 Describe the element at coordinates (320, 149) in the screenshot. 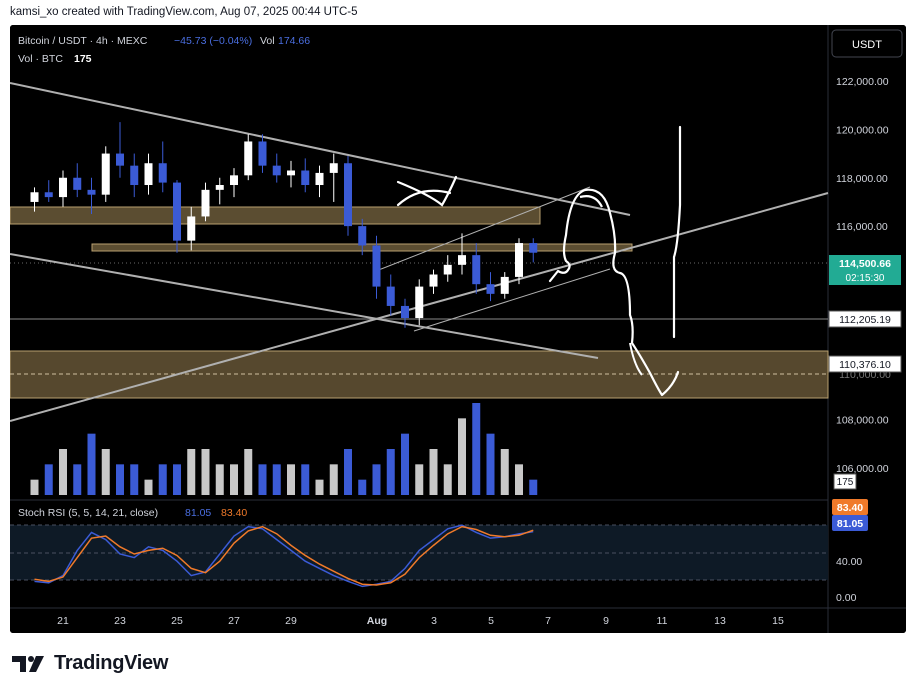

I see `descending-trendline-upper` at that location.